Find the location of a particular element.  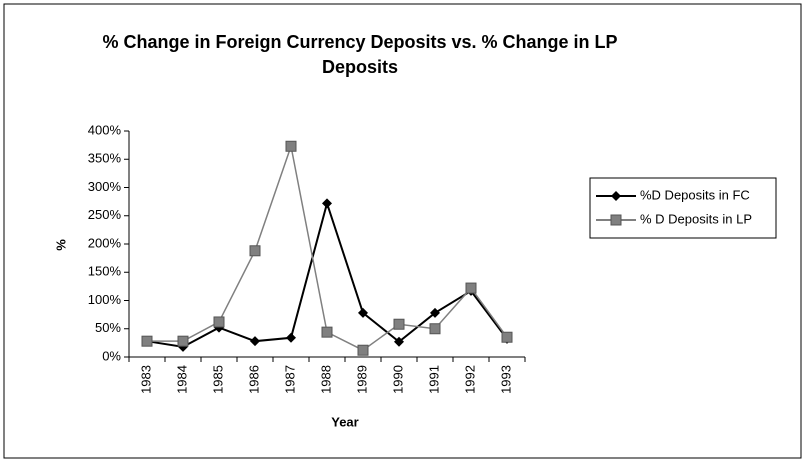

y-tick-label: 100% is located at coordinates (105, 299).